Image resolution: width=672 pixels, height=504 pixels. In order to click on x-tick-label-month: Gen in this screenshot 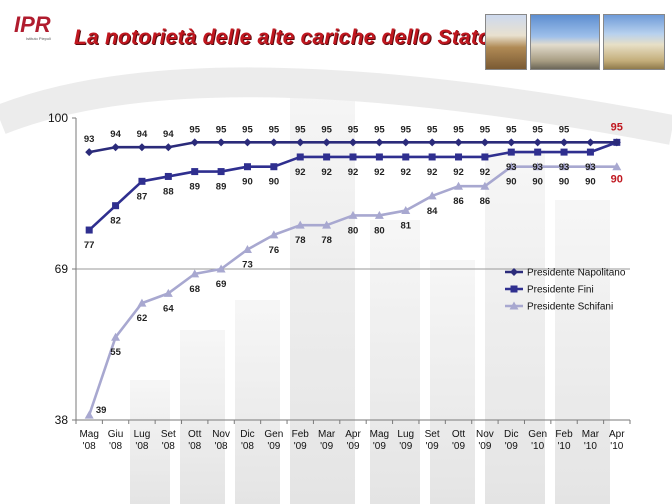, I will do `click(537, 434)`.